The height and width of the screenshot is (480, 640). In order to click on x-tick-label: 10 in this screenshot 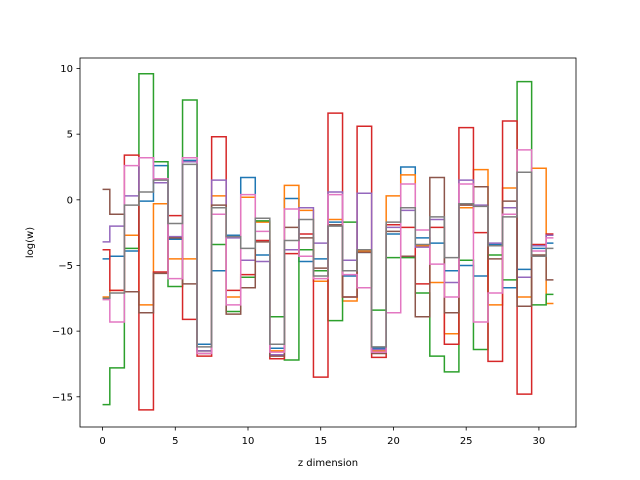, I will do `click(248, 441)`.